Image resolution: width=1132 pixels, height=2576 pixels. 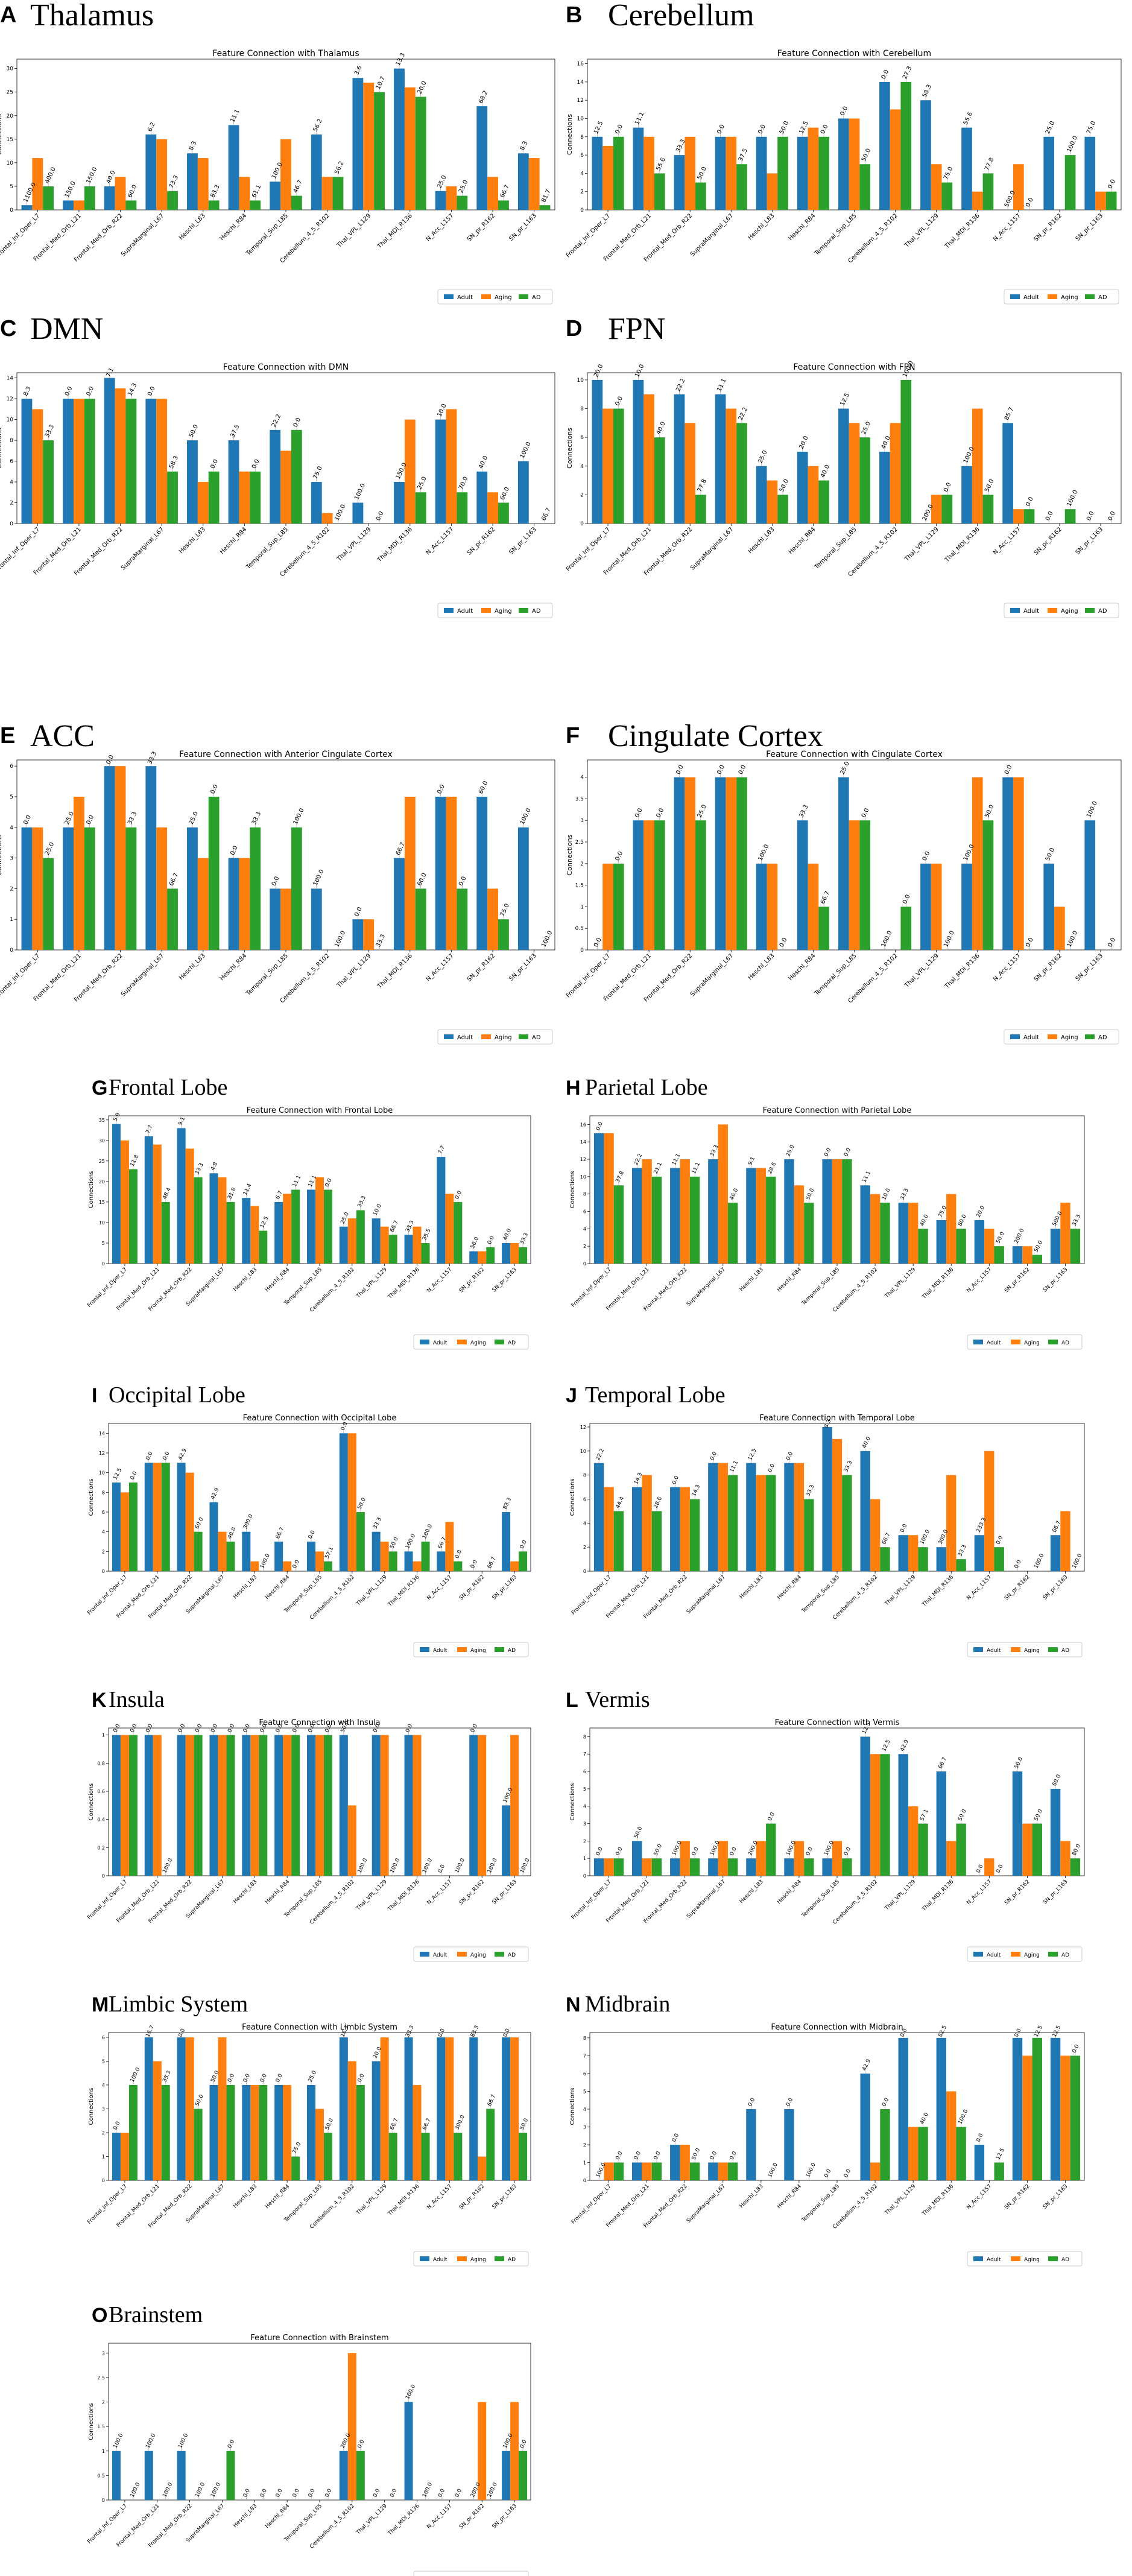 What do you see at coordinates (584, 1876) in the screenshot?
I see `y-tick-label: 0` at bounding box center [584, 1876].